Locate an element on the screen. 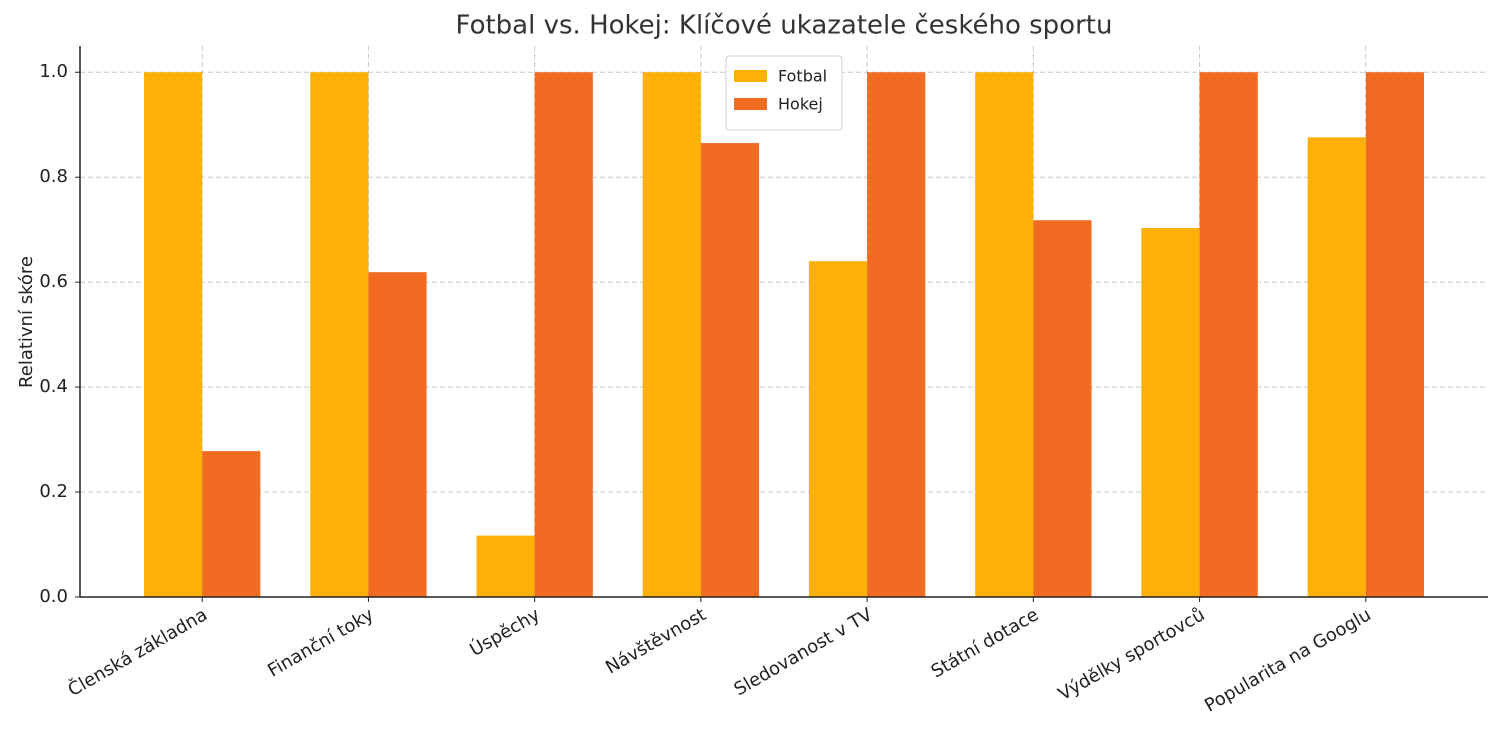 This screenshot has width=1500, height=744. y-tick-label: 0.2 is located at coordinates (53, 491).